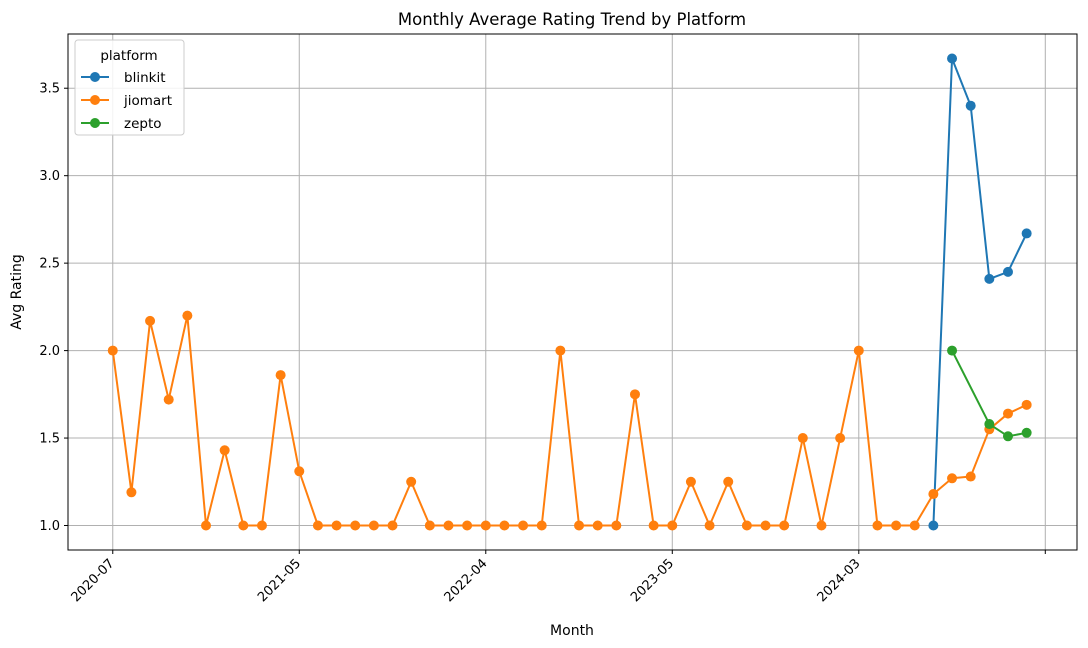 The height and width of the screenshot is (648, 1088). What do you see at coordinates (147, 101) in the screenshot?
I see `legend-label-jiomart: jiomart` at bounding box center [147, 101].